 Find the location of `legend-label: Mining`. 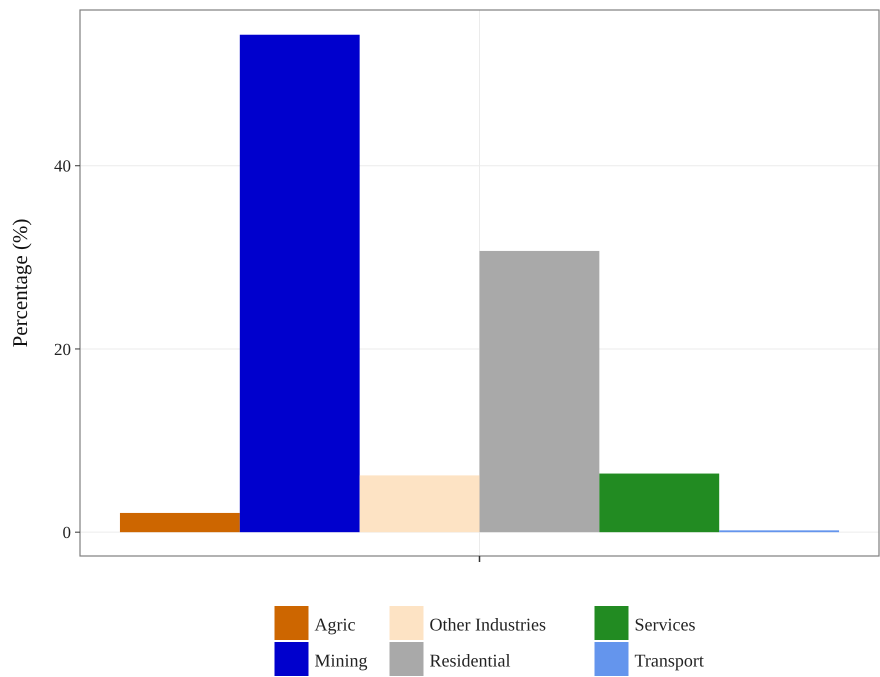

legend-label: Mining is located at coordinates (341, 660).